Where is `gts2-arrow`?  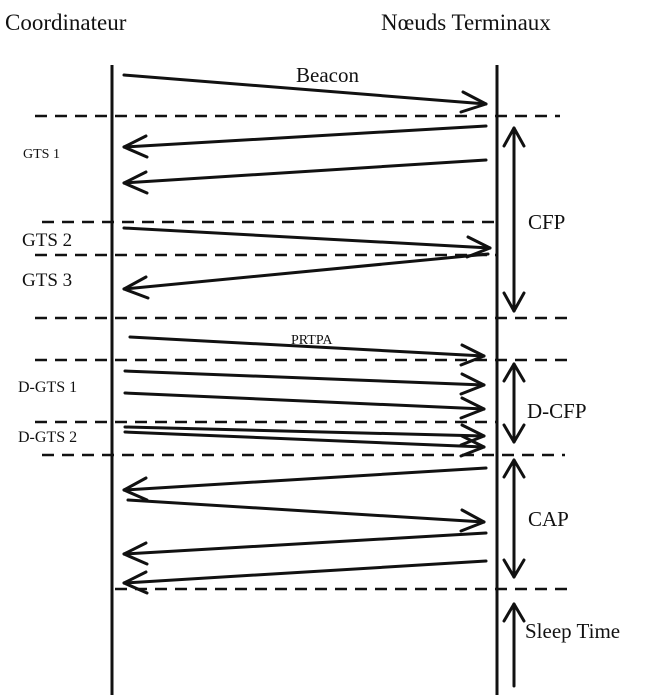
gts2-arrow is located at coordinates (307, 242).